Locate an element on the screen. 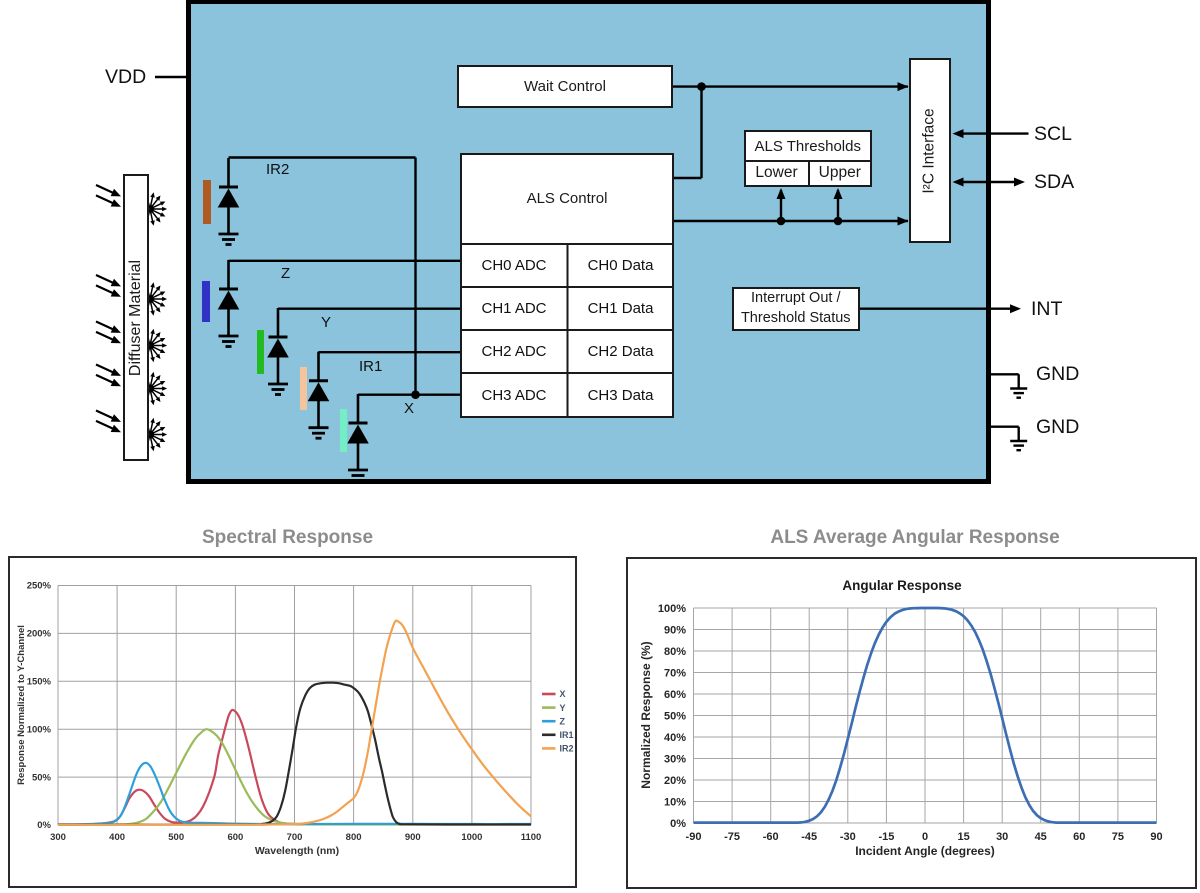  svg-text: 10% is located at coordinates (675, 803).